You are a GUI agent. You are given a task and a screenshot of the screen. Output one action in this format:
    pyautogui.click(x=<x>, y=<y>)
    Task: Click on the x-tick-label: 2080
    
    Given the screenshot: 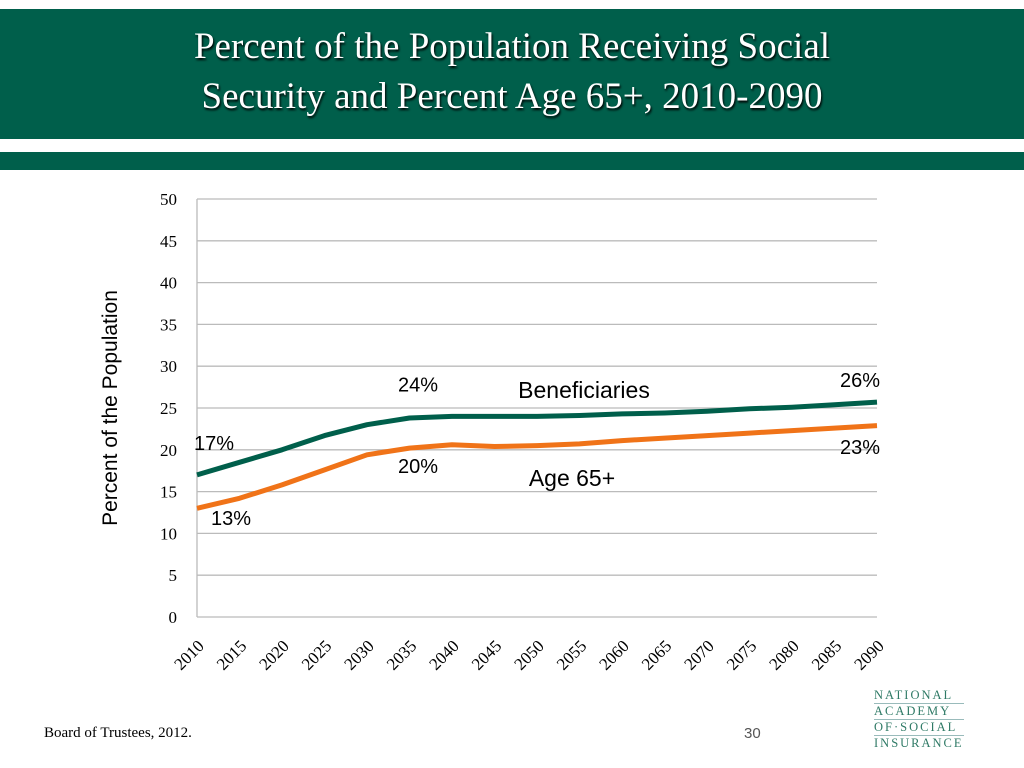 What is the action you would take?
    pyautogui.click(x=783, y=654)
    